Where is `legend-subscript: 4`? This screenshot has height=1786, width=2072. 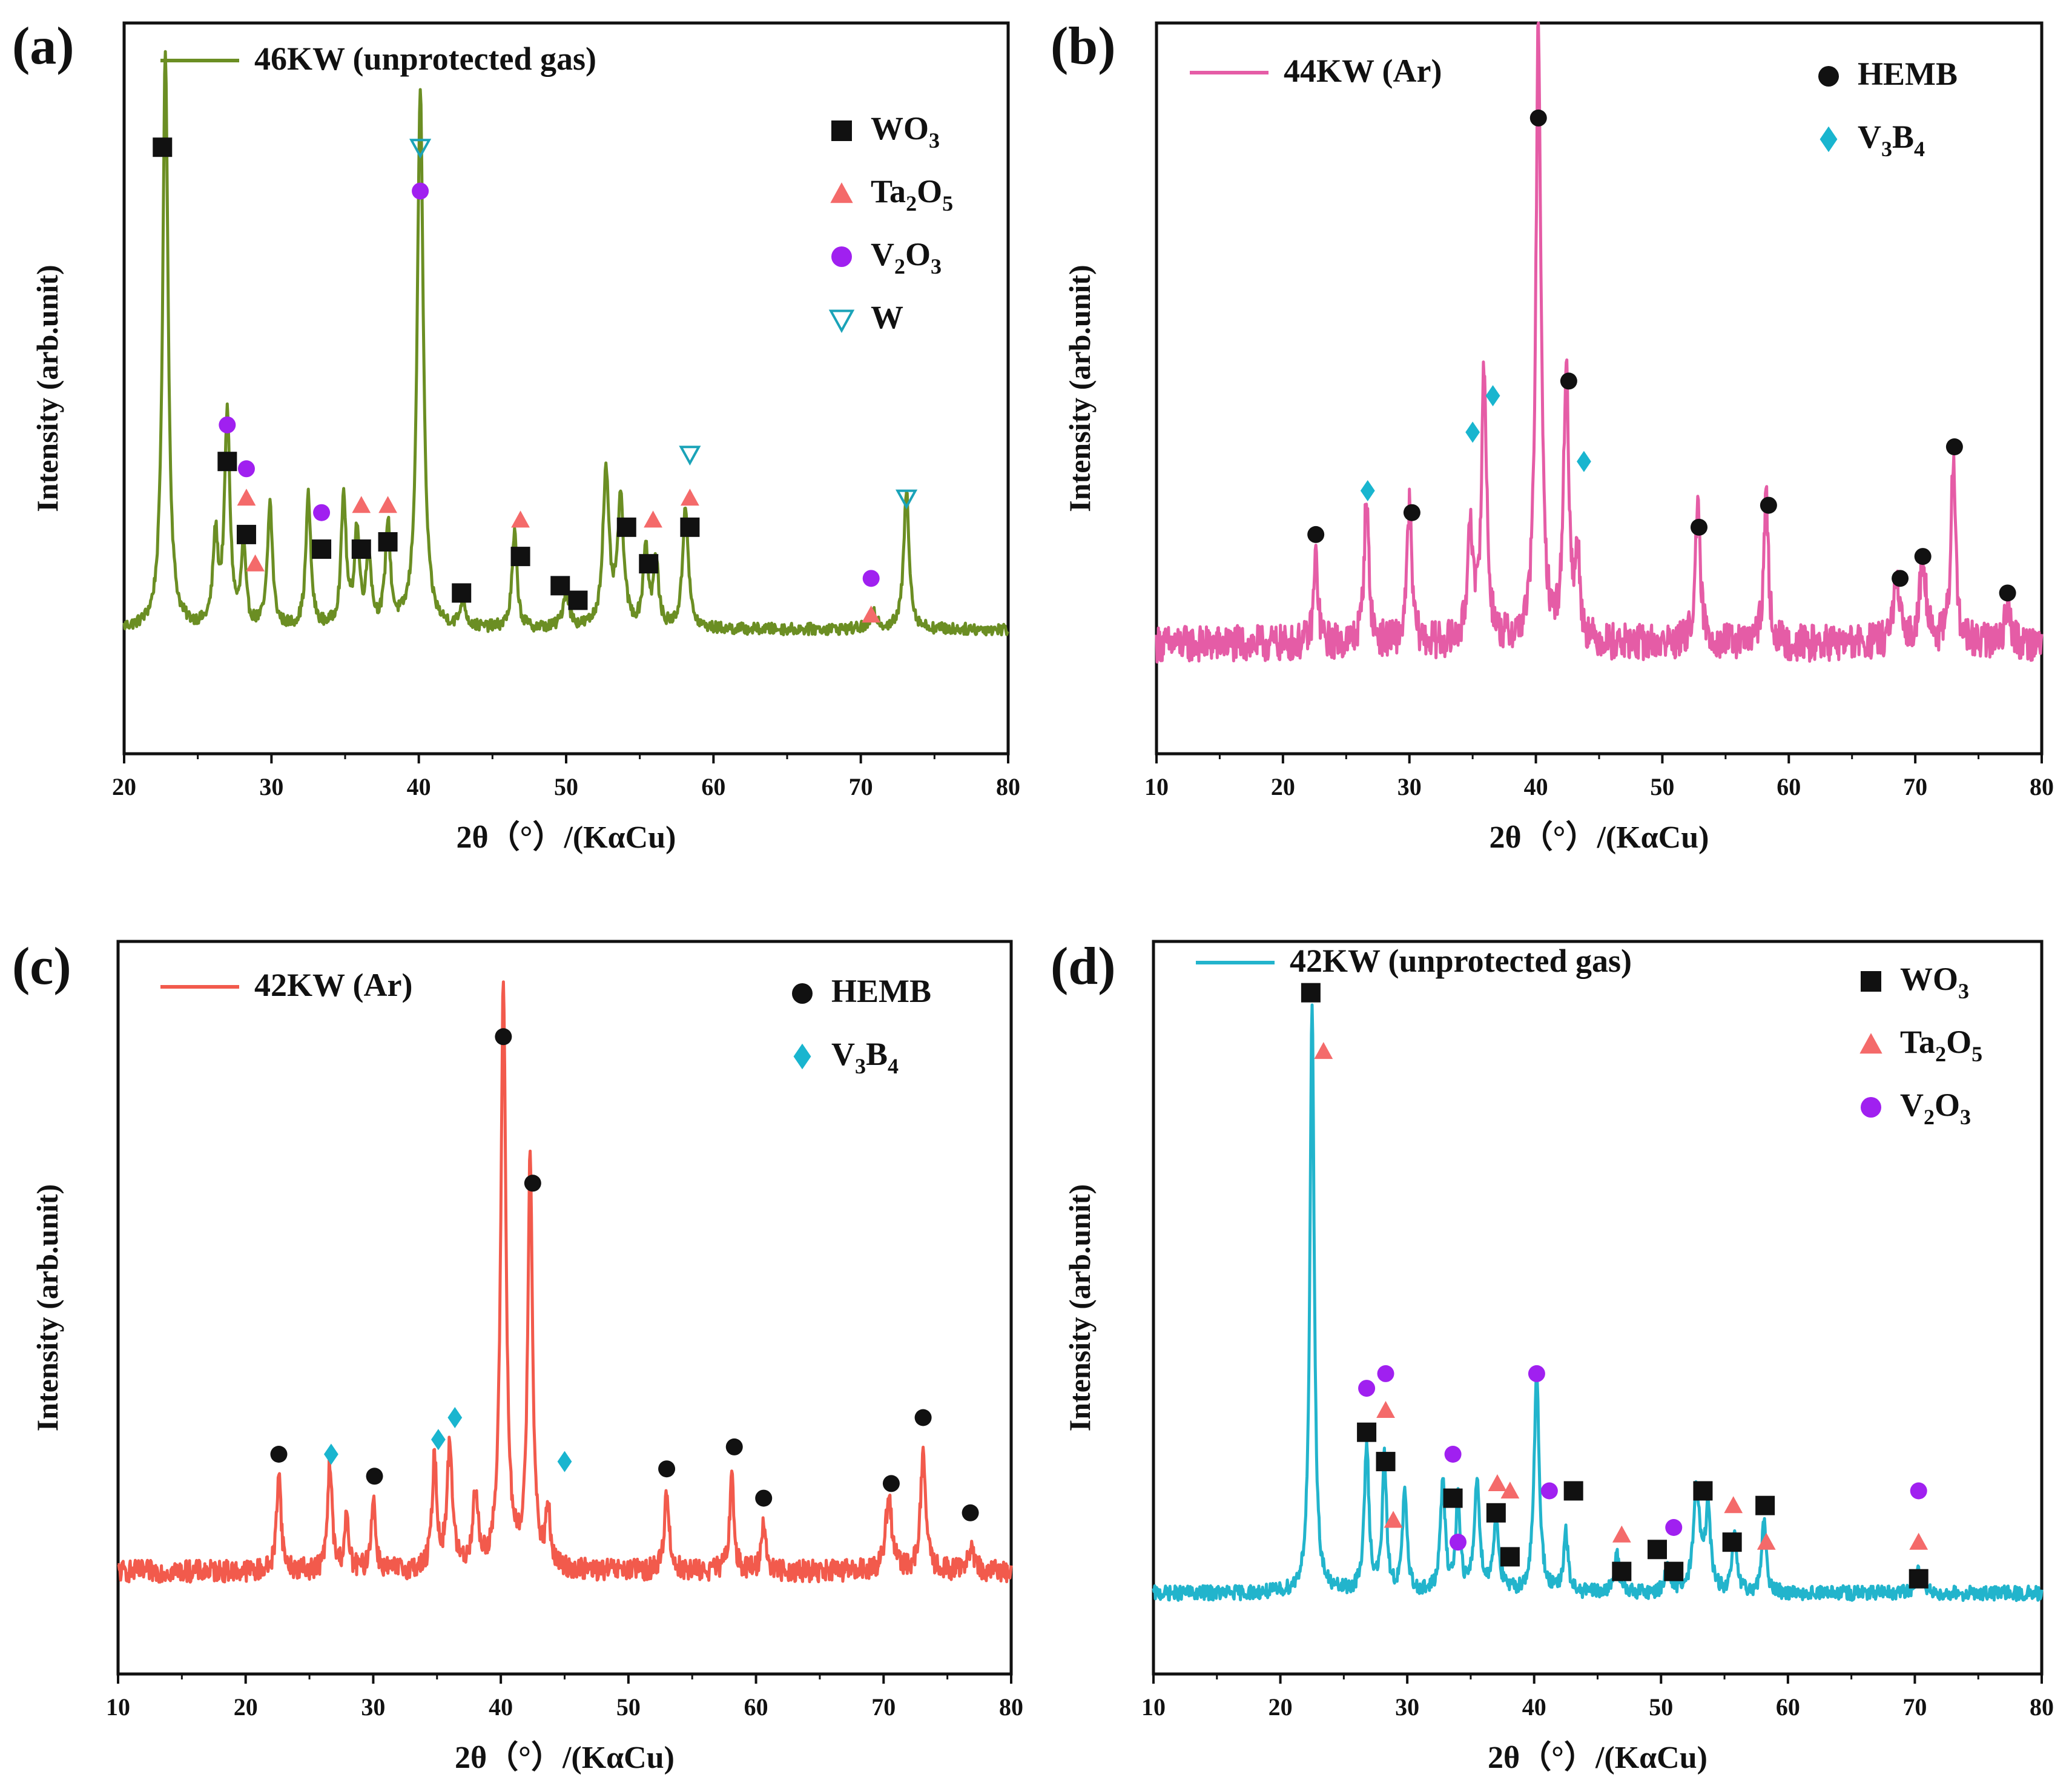
legend-subscript: 4 is located at coordinates (1919, 149).